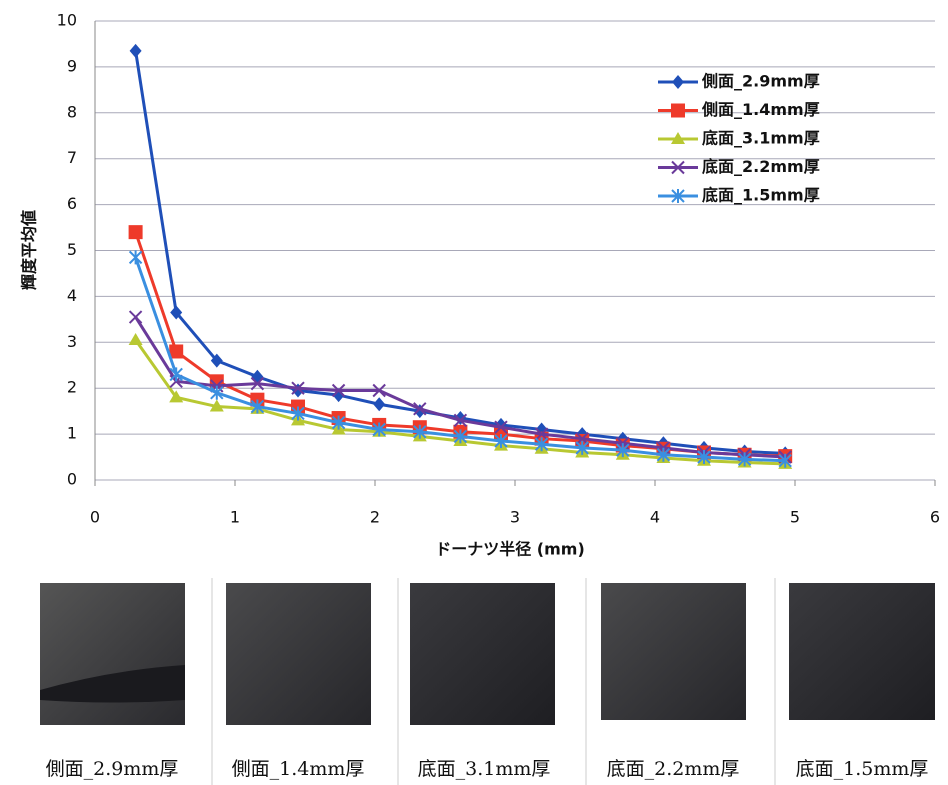 This screenshot has width=948, height=785. What do you see at coordinates (761, 195) in the screenshot?
I see `legend-label: 底面_1.5mm厚` at bounding box center [761, 195].